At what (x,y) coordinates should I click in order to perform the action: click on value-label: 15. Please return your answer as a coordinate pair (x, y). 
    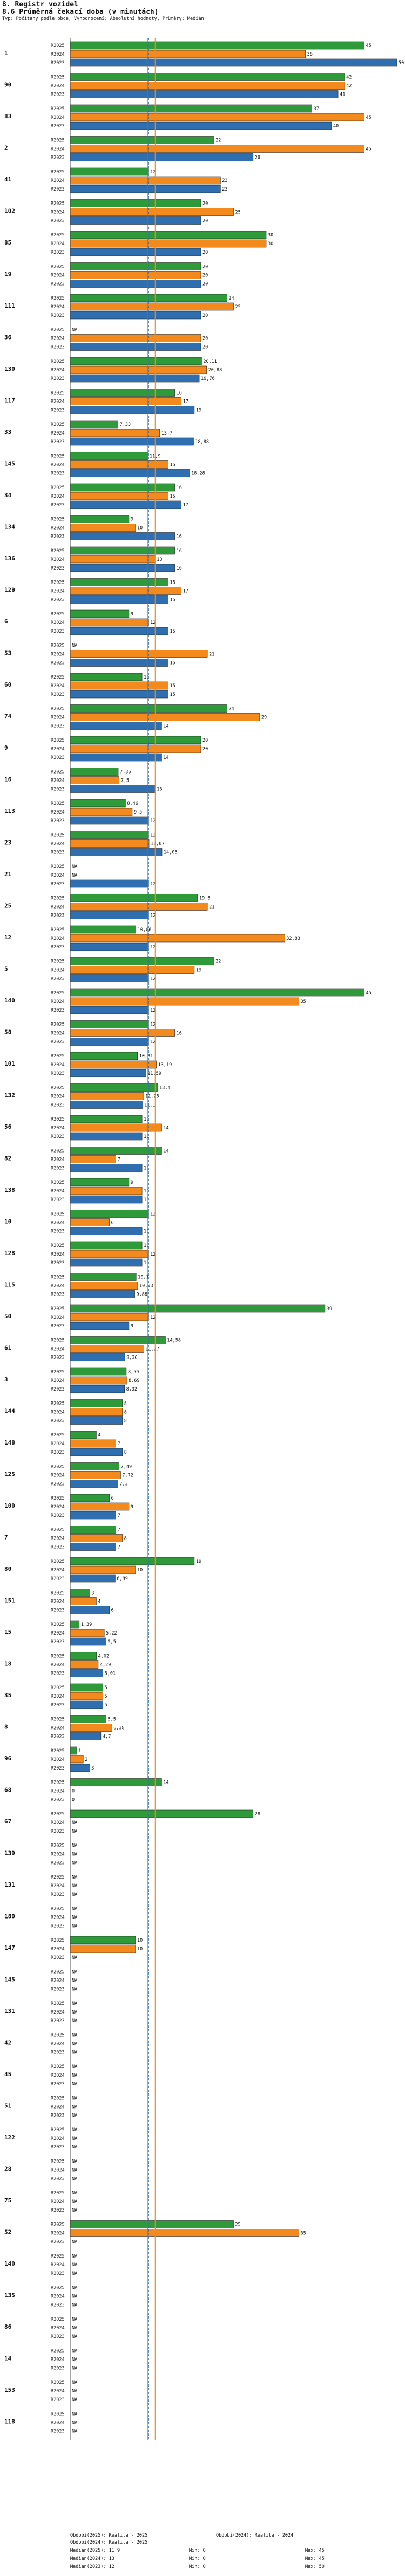
    Looking at the image, I should click on (173, 695).